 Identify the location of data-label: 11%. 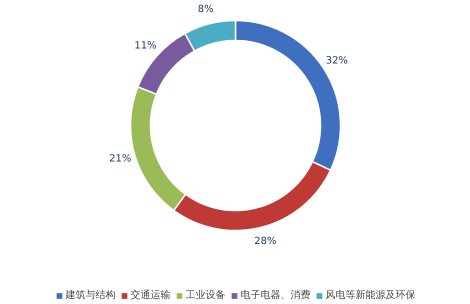
(145, 46).